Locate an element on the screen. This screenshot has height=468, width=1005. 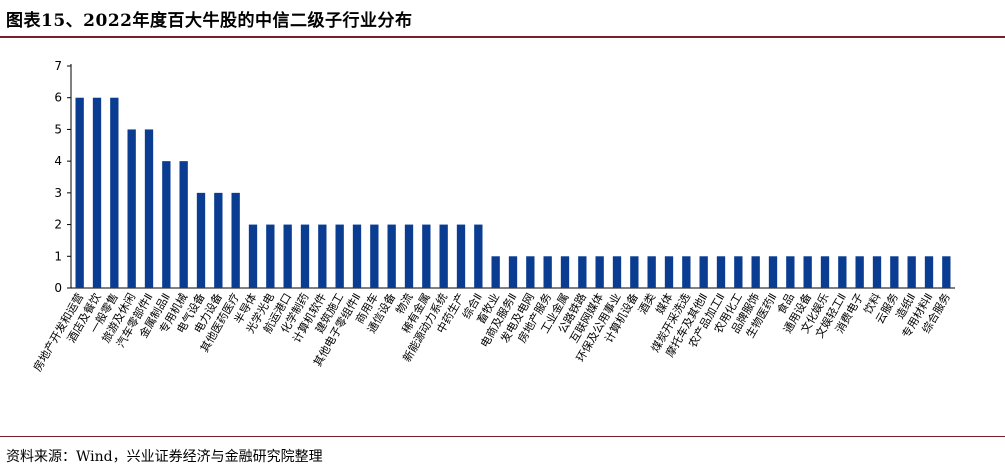
y-tick-label: 7 is located at coordinates (58, 66).